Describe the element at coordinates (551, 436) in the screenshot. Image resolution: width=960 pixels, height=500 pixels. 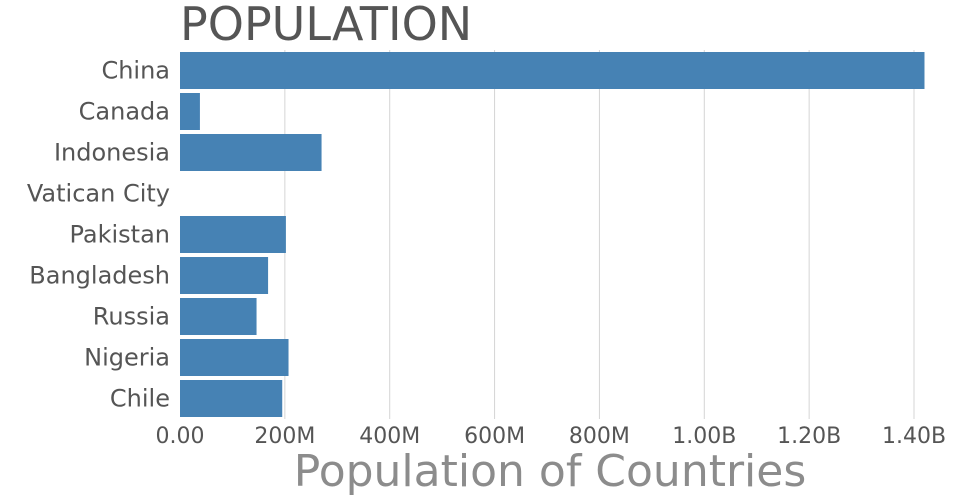
I see `x-tick-labels: 0.00 200M 400M 600M 800M 1.00B 1.20B 1.40B` at that location.